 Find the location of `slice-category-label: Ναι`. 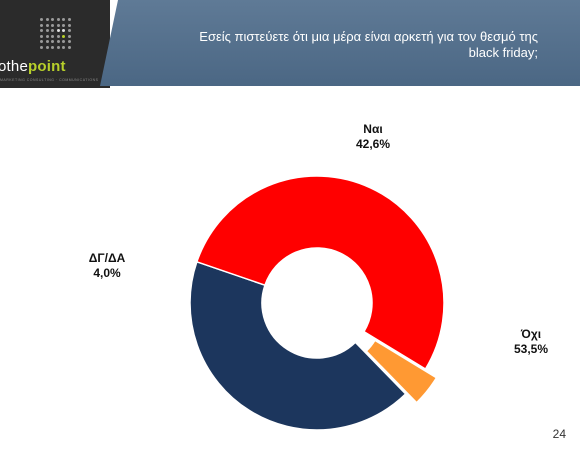

slice-category-label: Ναι is located at coordinates (372, 129).